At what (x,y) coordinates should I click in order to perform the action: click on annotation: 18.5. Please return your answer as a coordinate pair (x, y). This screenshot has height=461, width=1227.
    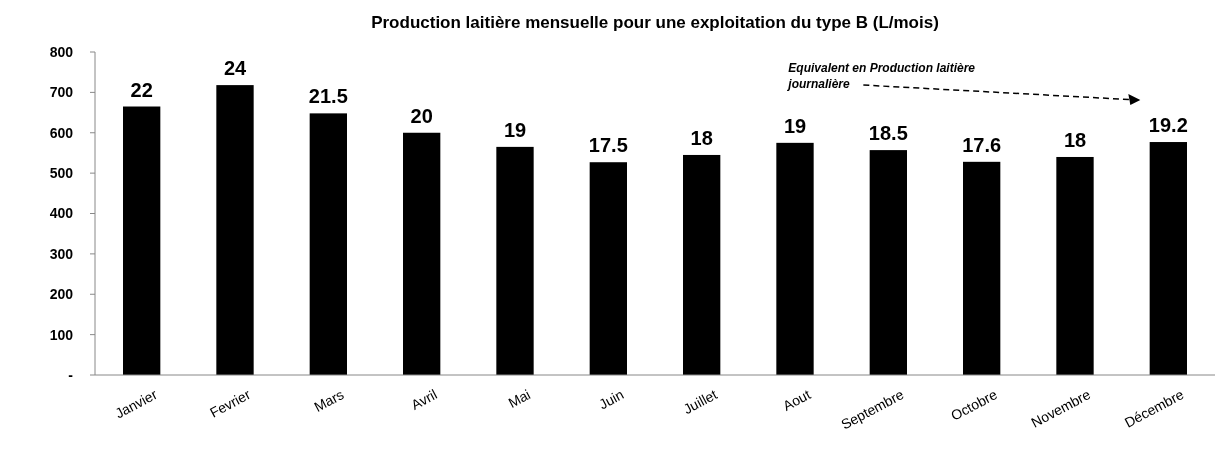
    Looking at the image, I should click on (888, 133).